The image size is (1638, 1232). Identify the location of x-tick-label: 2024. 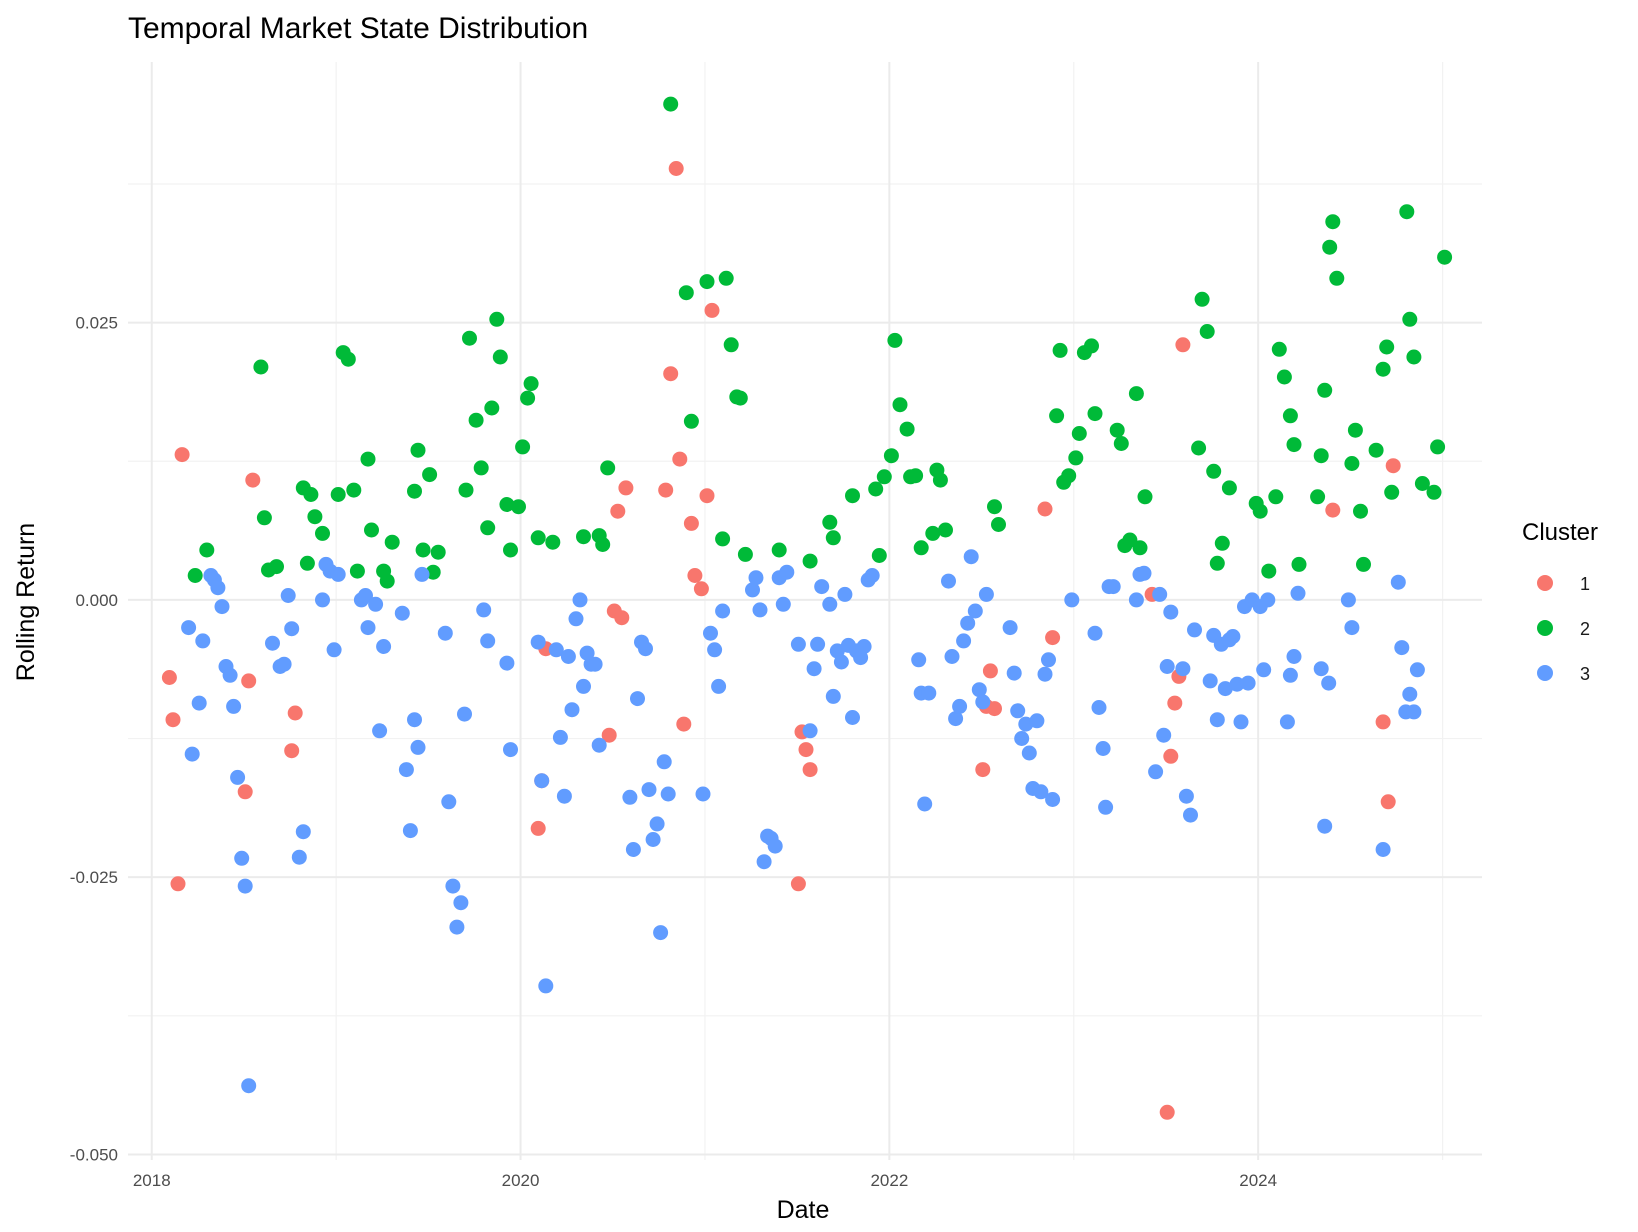
(1258, 1180).